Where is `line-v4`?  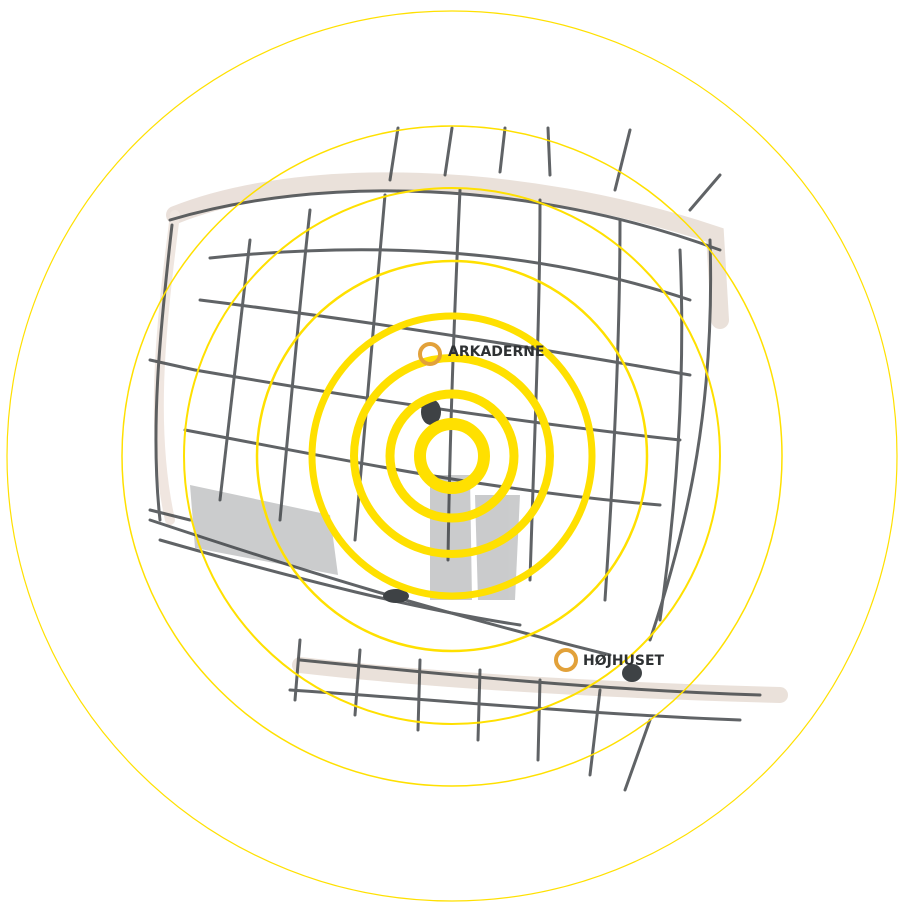 line-v4 is located at coordinates (454, 375).